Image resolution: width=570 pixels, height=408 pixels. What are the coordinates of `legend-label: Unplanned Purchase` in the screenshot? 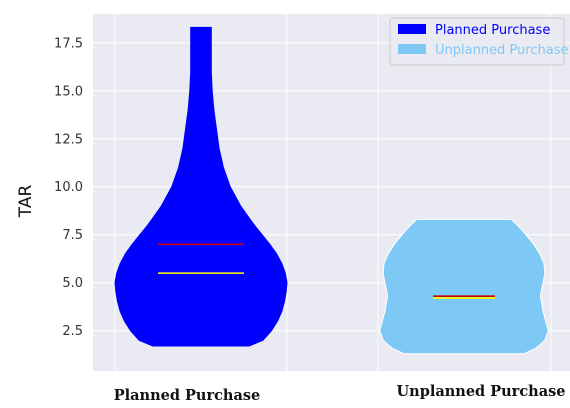 It's located at (501, 50).